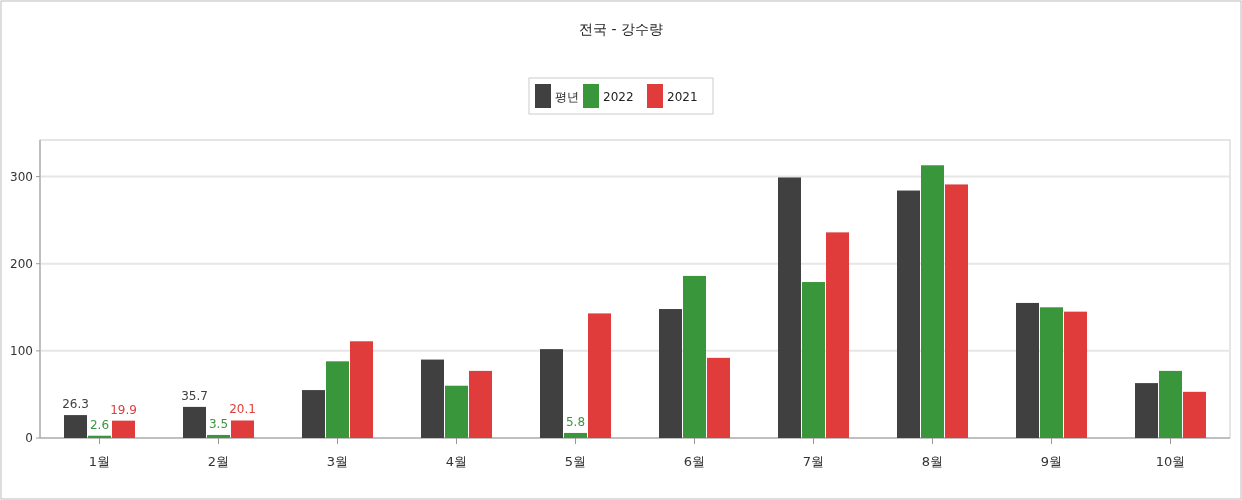  Describe the element at coordinates (575, 461) in the screenshot. I see `x-tick-label: 5월` at that location.